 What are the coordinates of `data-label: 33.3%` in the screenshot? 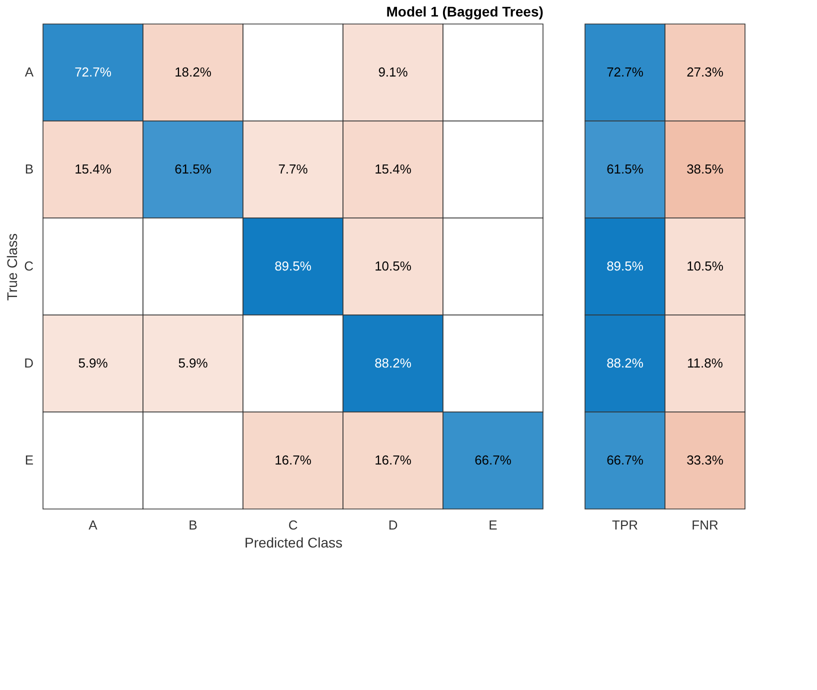 It's located at (705, 460).